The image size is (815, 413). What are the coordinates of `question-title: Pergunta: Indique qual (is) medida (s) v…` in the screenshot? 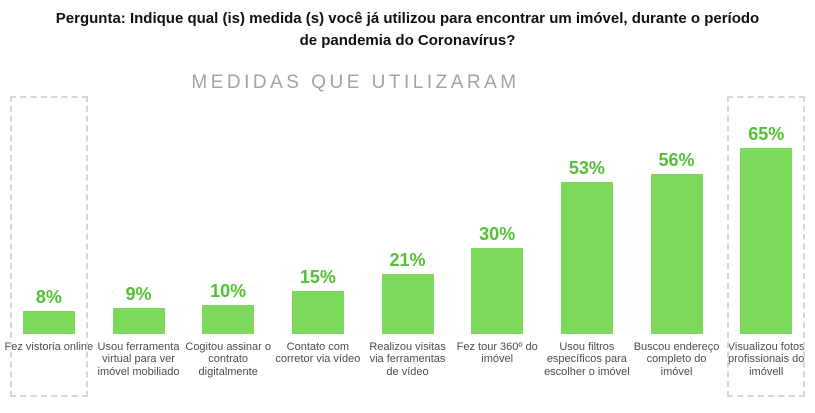 It's located at (407, 29).